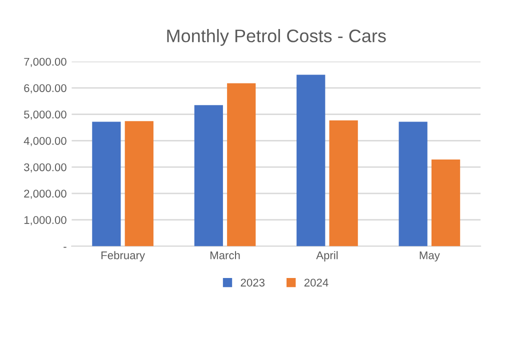  What do you see at coordinates (316, 282) in the screenshot?
I see `legend-label: 2024` at bounding box center [316, 282].